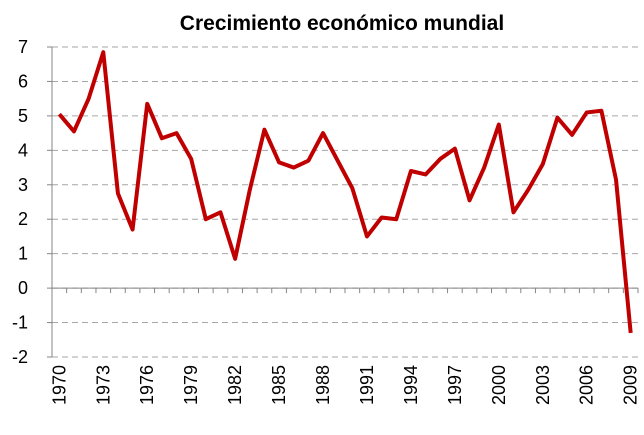 The width and height of the screenshot is (644, 435). What do you see at coordinates (499, 385) in the screenshot?
I see `x-tick-label: 2000` at bounding box center [499, 385].